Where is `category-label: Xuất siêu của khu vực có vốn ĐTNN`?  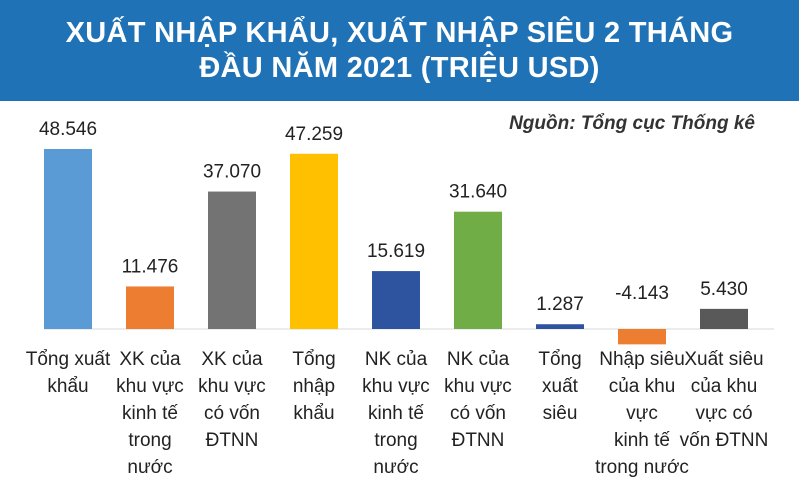
category-label: Xuất siêu của khu vực có vốn ĐTNN is located at coordinates (724, 400).